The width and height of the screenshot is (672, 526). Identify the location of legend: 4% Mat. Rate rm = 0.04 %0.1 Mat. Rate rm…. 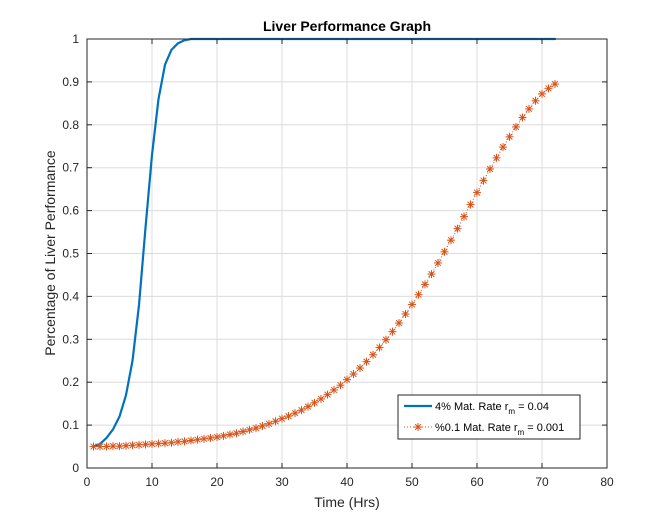
(489, 417).